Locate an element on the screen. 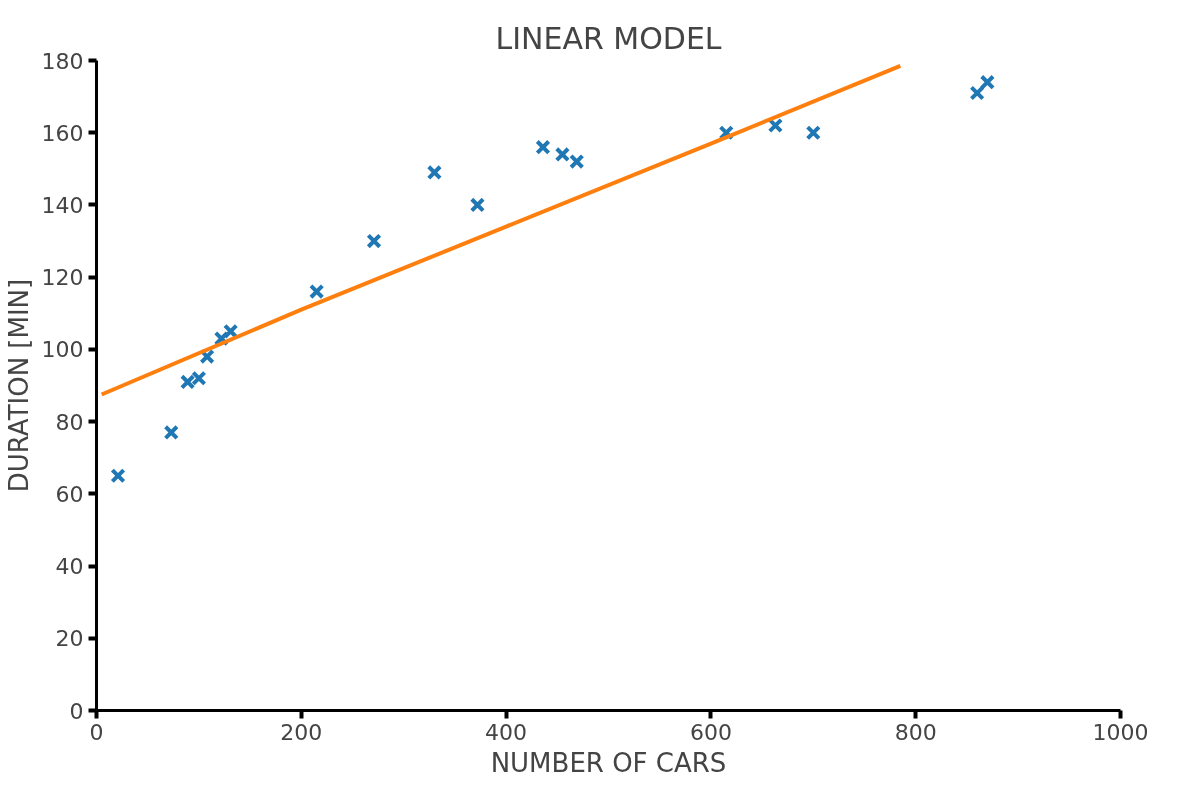 This screenshot has height=801, width=1195. y-tick-label: 120 is located at coordinates (62, 278).